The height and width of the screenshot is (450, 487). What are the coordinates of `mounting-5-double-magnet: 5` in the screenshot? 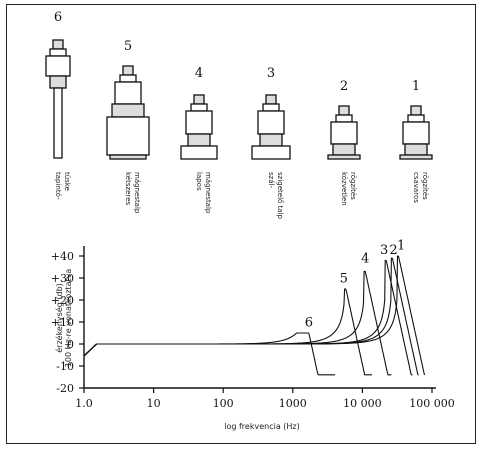 It's located at (128, 99).